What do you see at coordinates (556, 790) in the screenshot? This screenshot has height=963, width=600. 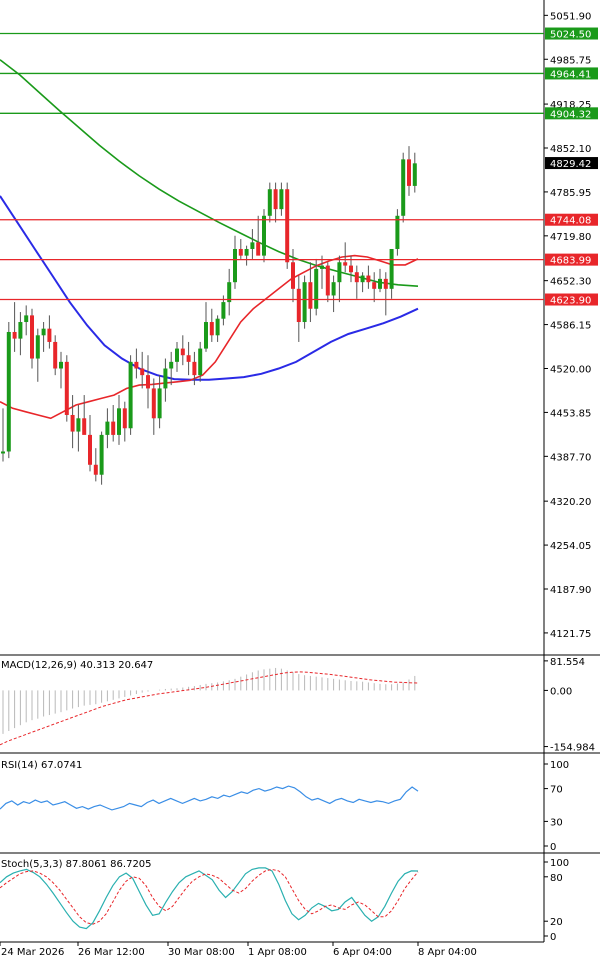 I see `rsi-tick-label: 70` at bounding box center [556, 790].